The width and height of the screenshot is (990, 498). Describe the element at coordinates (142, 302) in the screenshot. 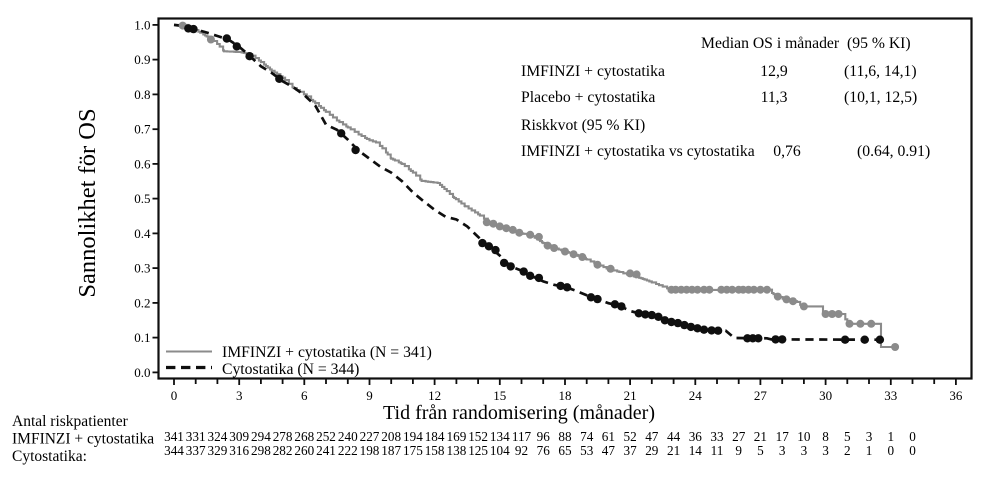

I see `svg-text: 0.2` at that location.